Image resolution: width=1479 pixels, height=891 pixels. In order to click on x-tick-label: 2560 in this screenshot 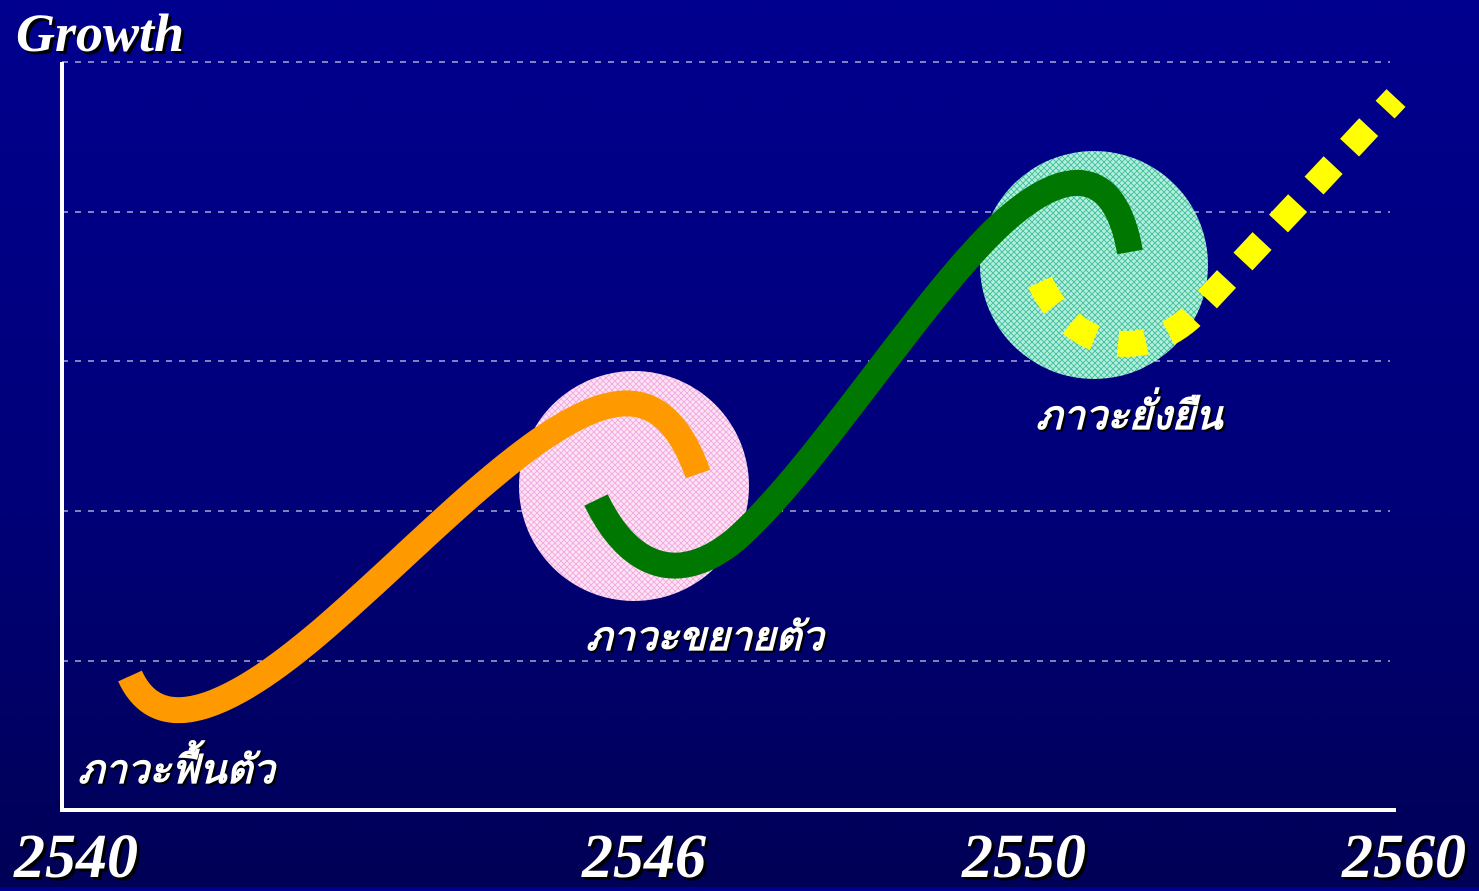, I will do `click(1404, 857)`.